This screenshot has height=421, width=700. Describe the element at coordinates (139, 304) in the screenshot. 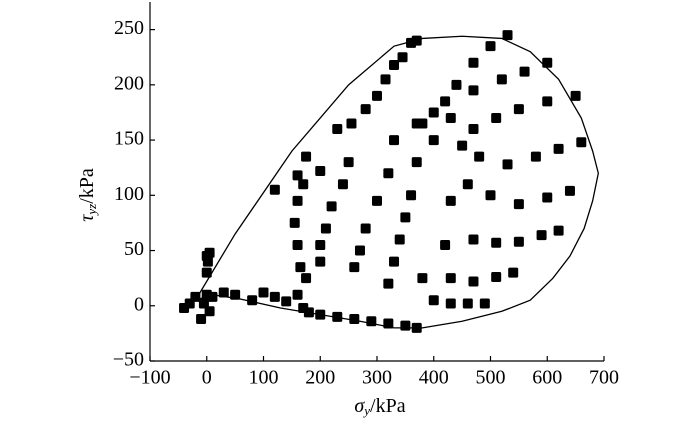

I see `y-tick-label: 0` at that location.